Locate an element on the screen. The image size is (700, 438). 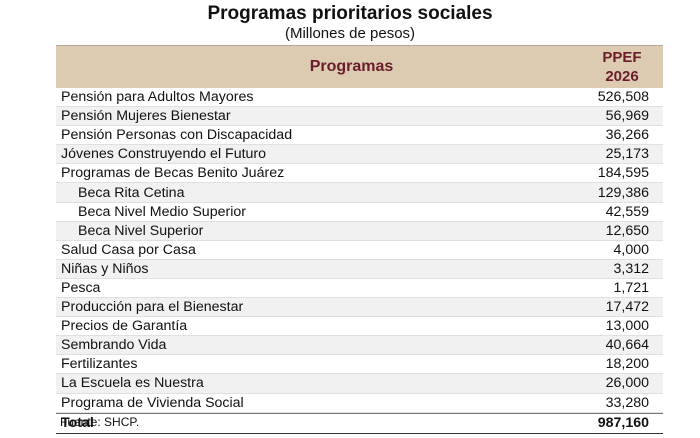
table-row: Fertilizantes 18,200 is located at coordinates (359, 365).